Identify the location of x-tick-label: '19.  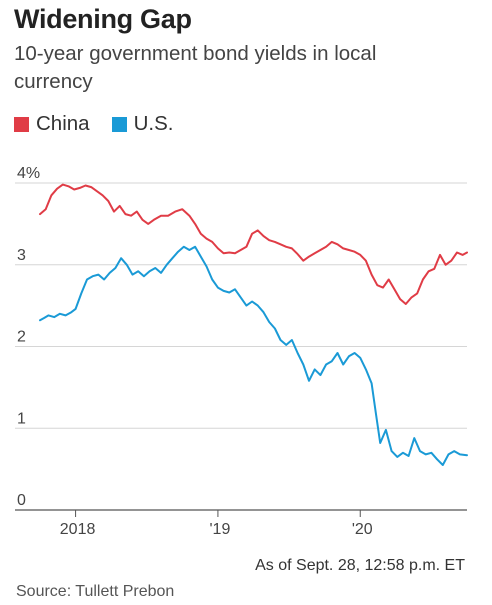
(219, 529).